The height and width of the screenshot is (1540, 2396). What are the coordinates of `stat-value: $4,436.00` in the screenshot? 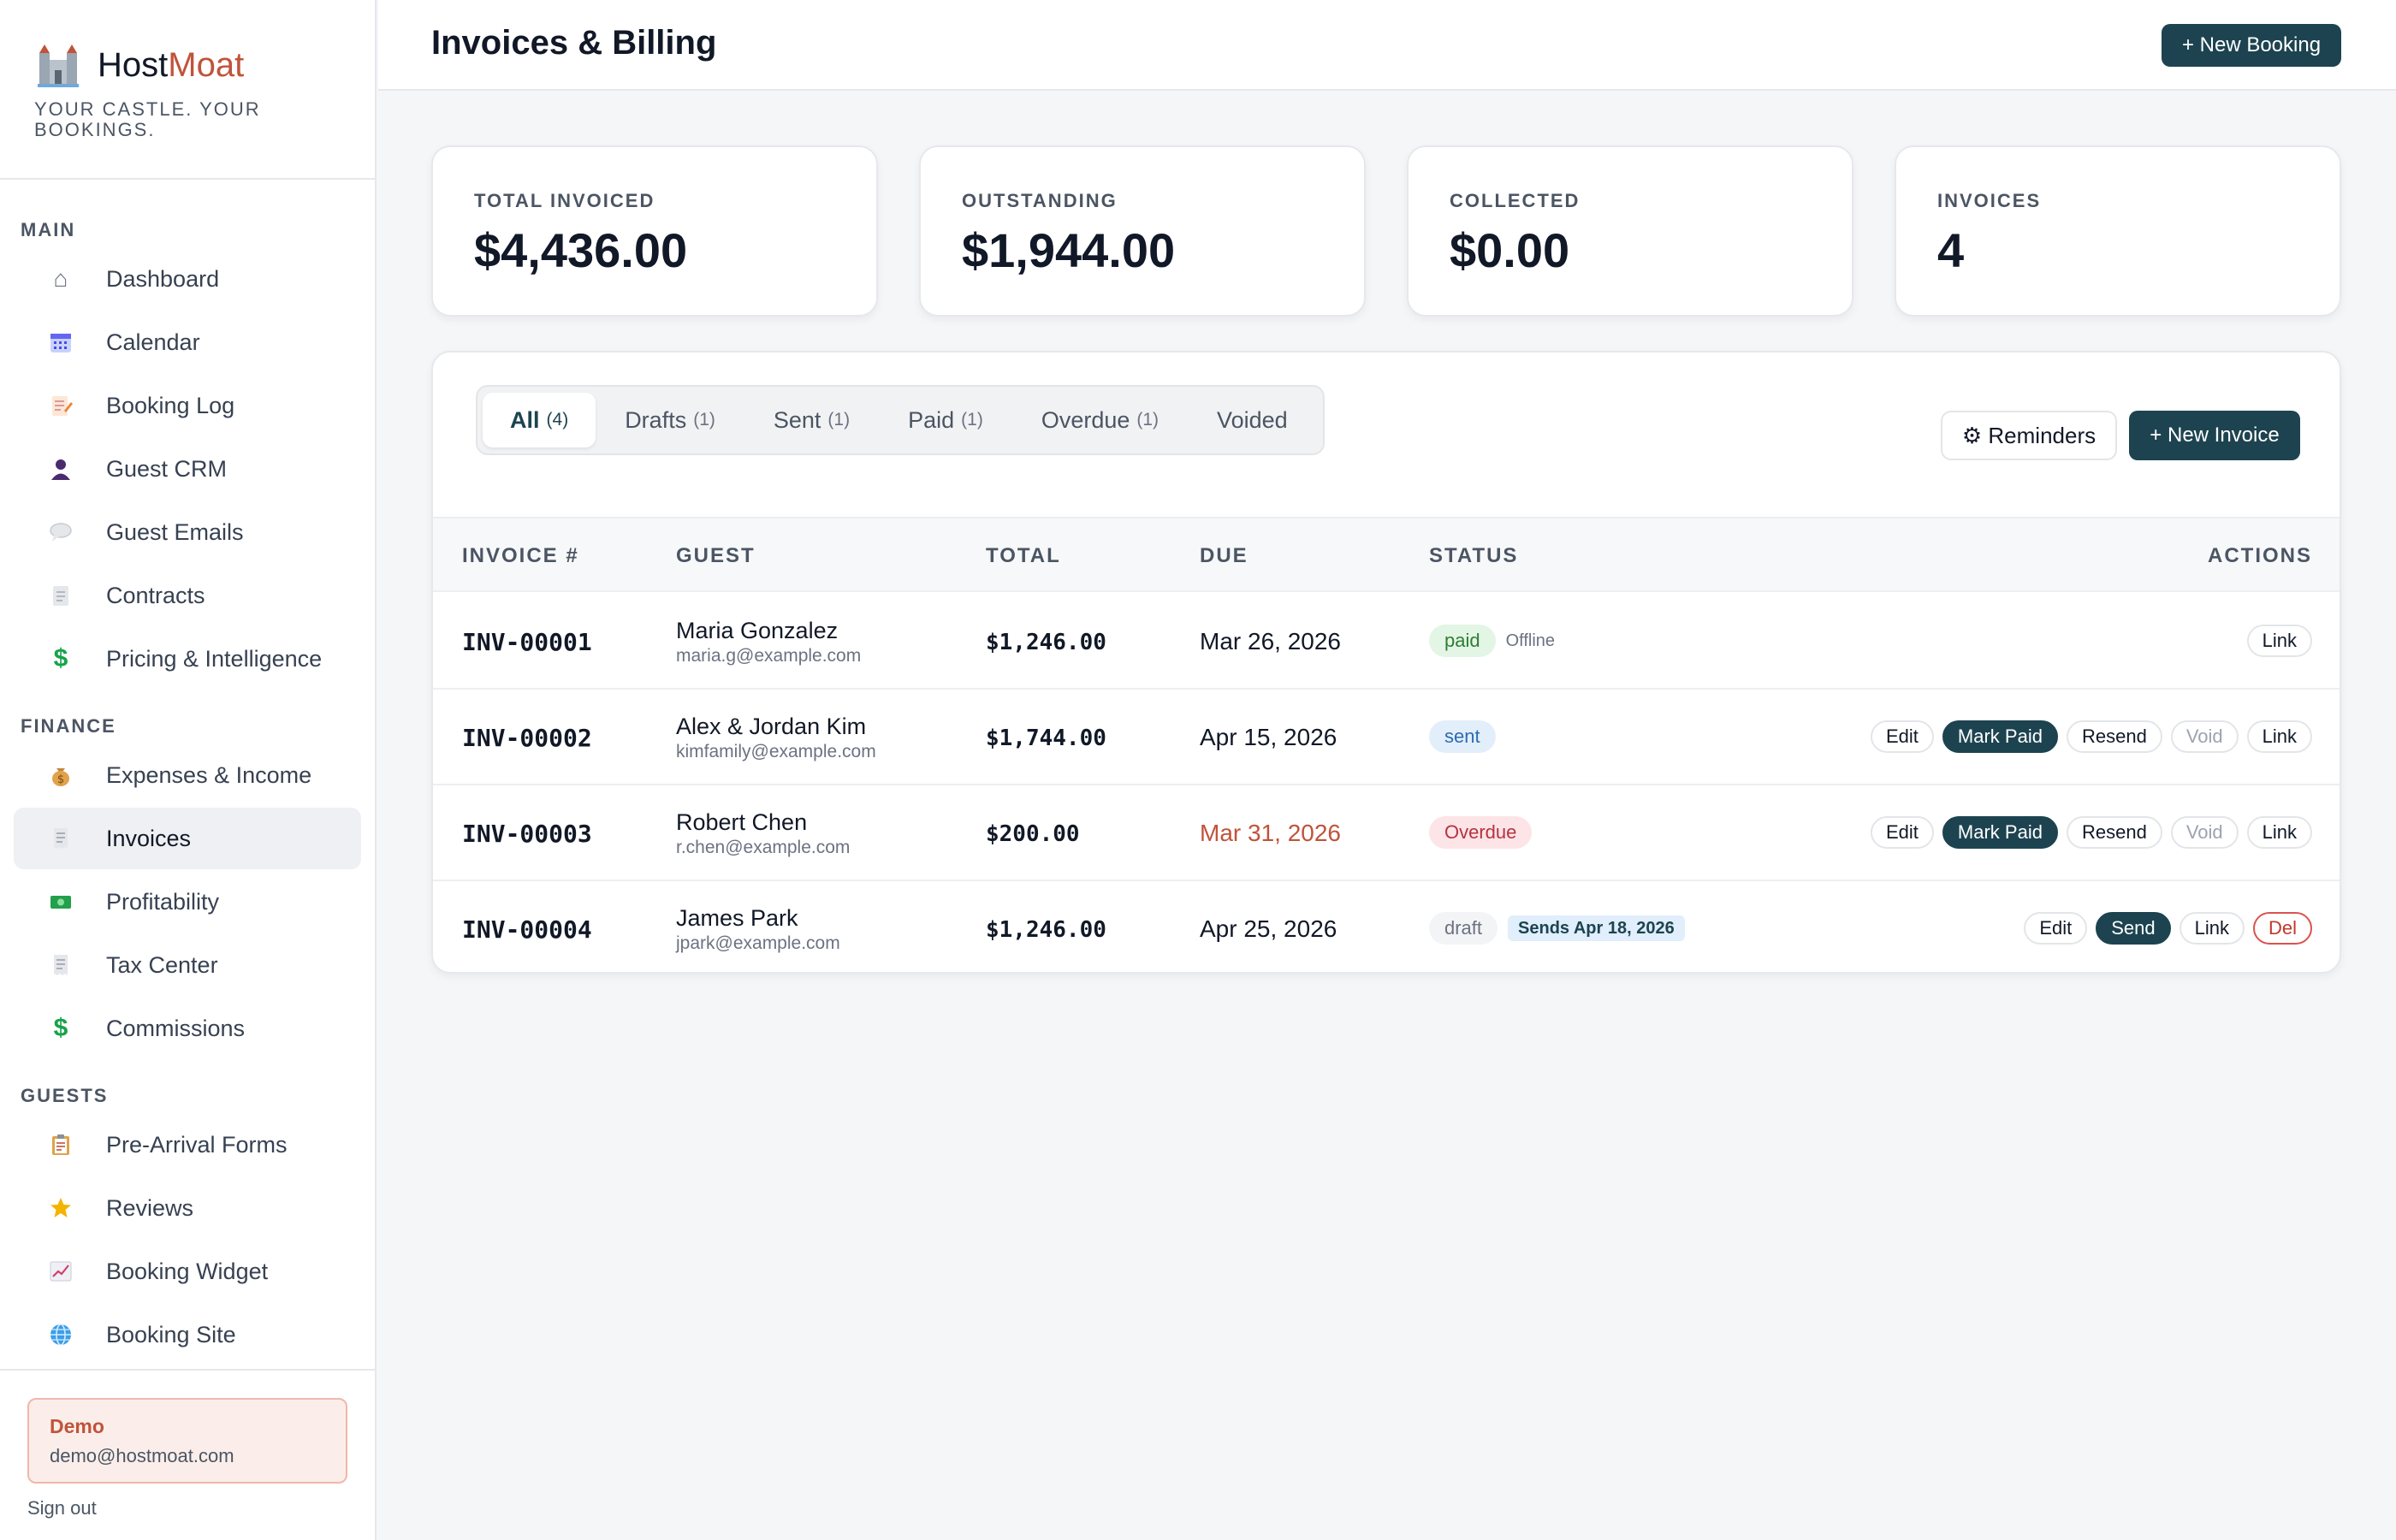 It's located at (581, 250).